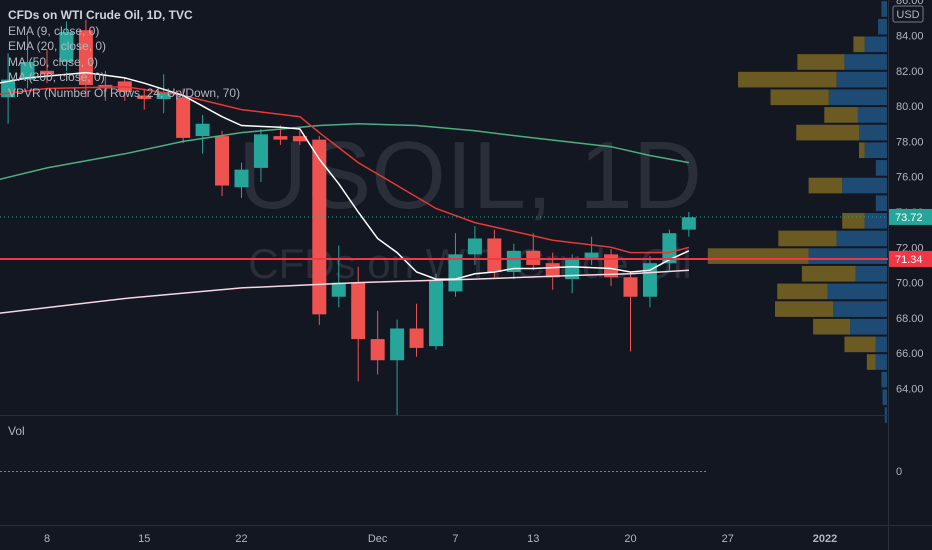 The width and height of the screenshot is (932, 550). I want to click on time-tick-label: 8, so click(47, 539).